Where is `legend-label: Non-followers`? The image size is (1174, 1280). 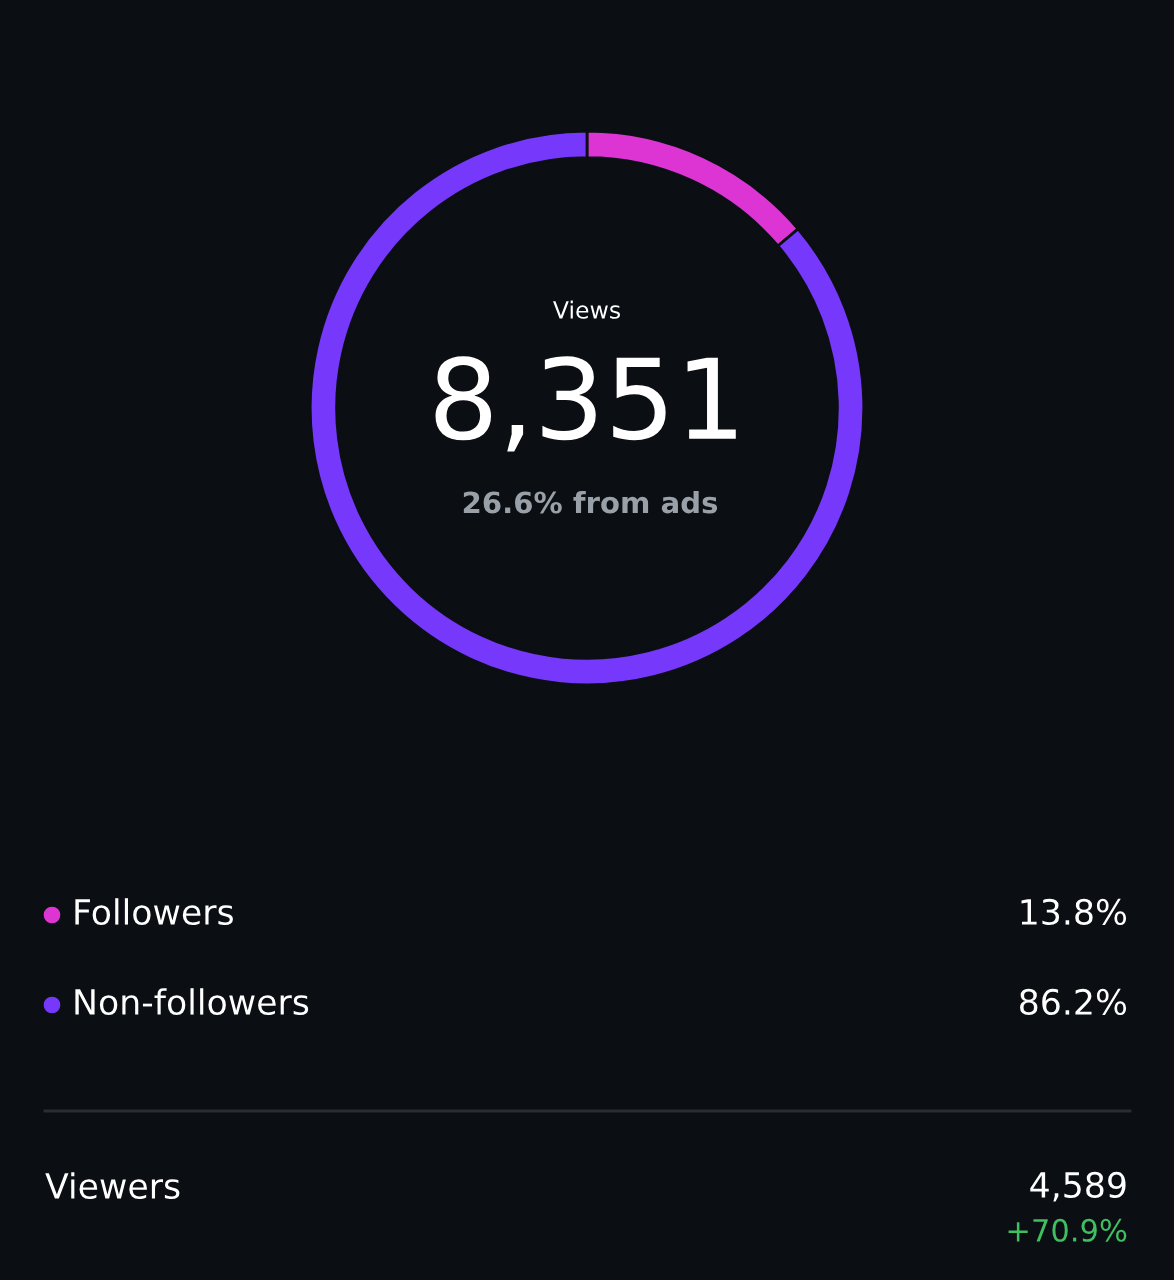
legend-label: Non-followers is located at coordinates (192, 1002).